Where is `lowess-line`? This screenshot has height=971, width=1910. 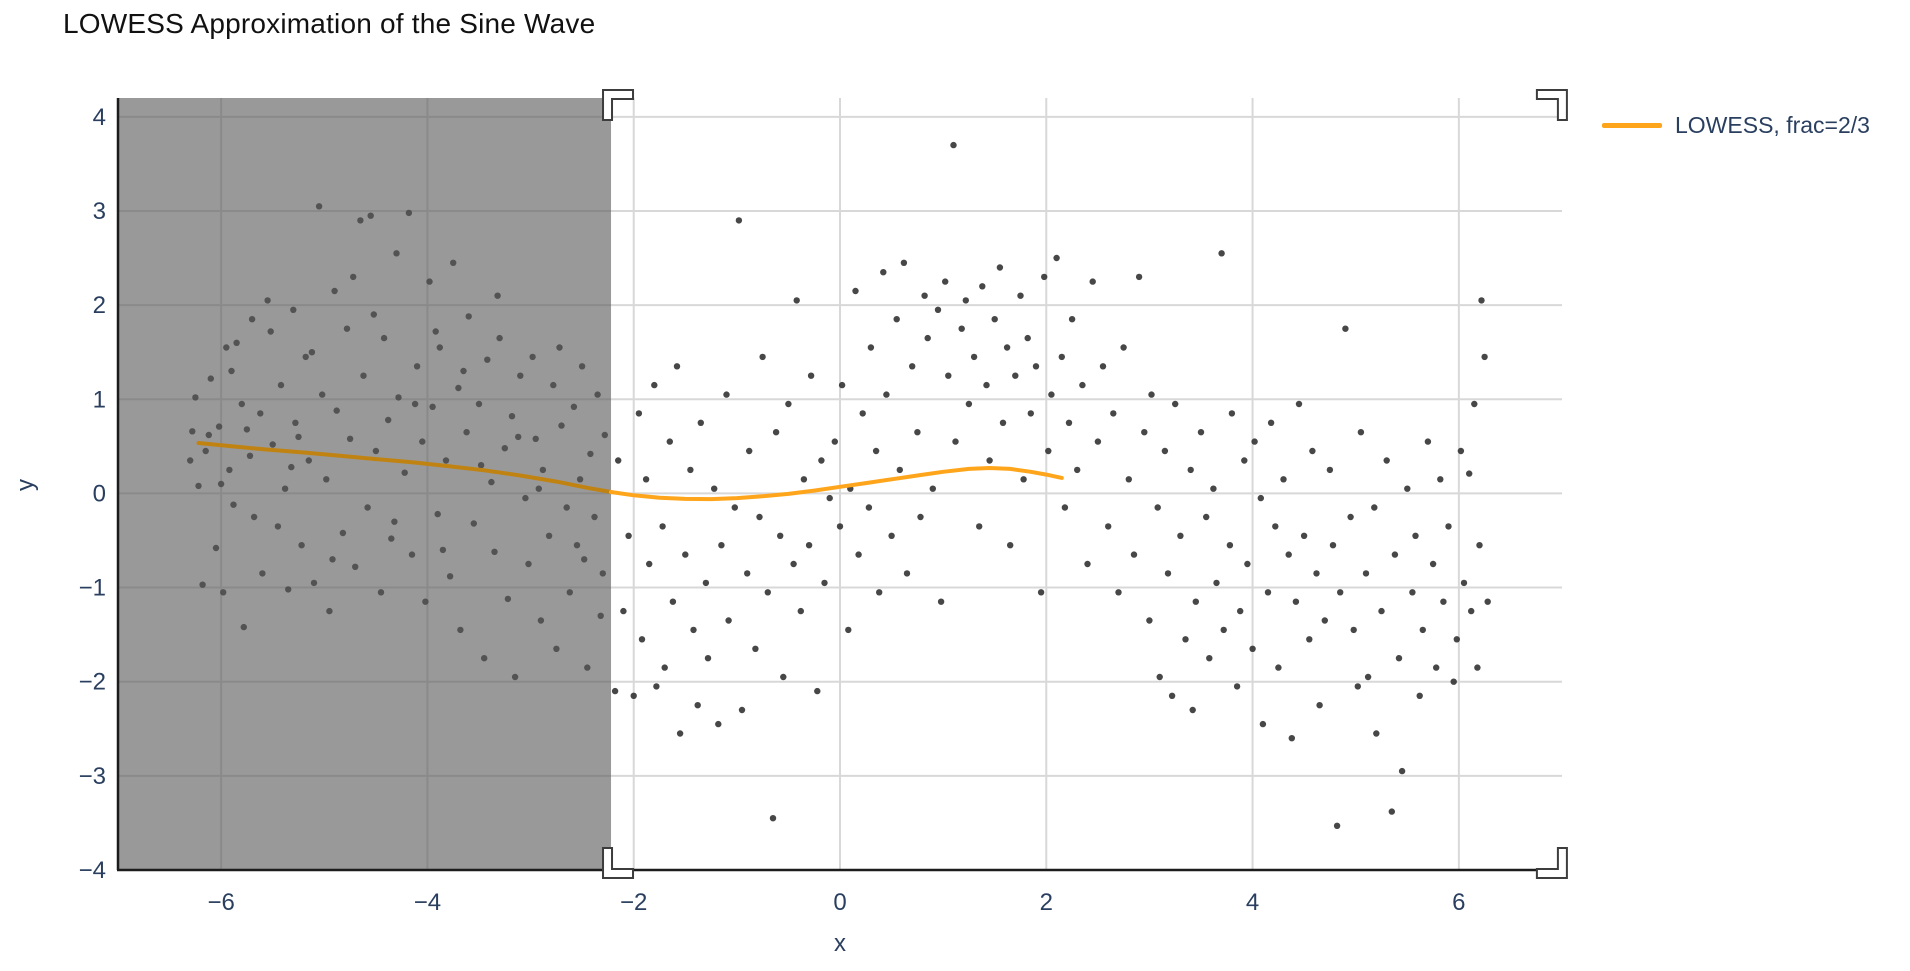 lowess-line is located at coordinates (836, 484).